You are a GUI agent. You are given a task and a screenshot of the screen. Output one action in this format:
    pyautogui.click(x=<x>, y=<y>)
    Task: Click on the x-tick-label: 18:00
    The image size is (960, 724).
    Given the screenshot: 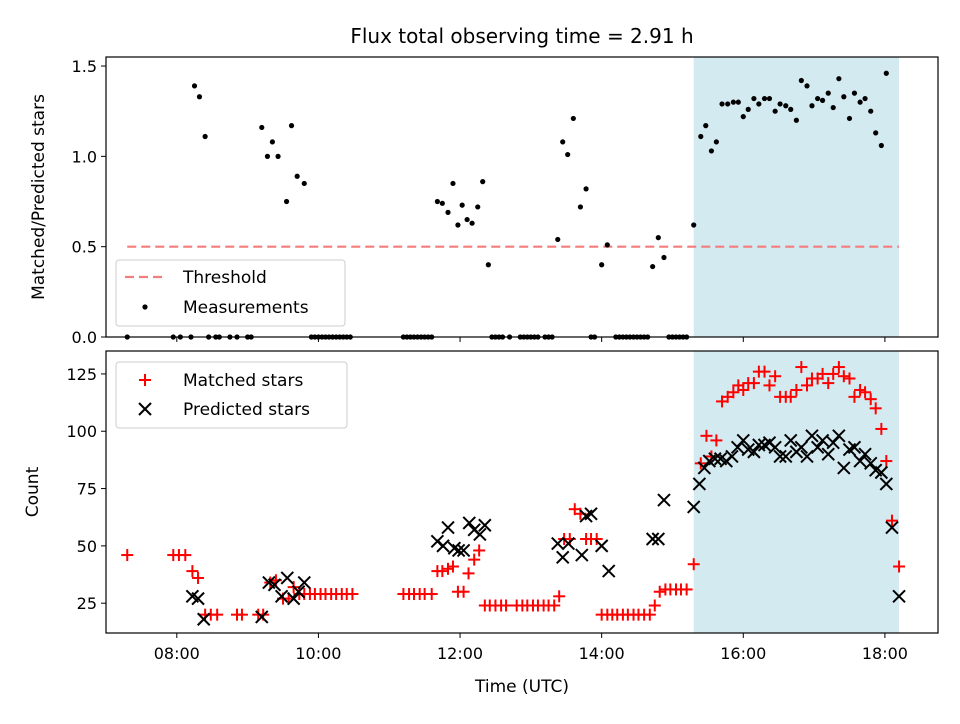 What is the action you would take?
    pyautogui.click(x=885, y=653)
    